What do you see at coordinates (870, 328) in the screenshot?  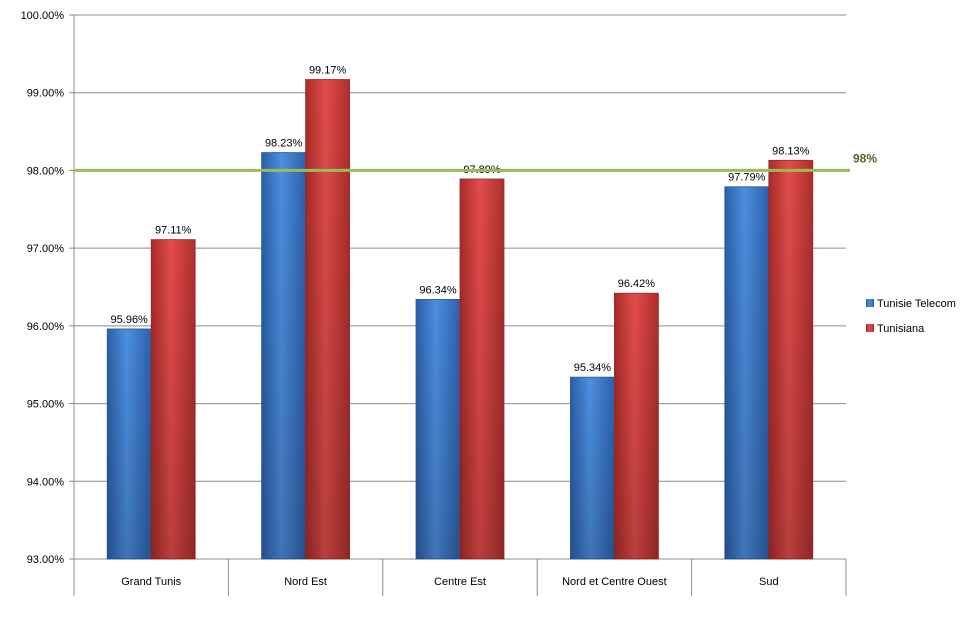 I see `legend-swatch-tunisiana` at bounding box center [870, 328].